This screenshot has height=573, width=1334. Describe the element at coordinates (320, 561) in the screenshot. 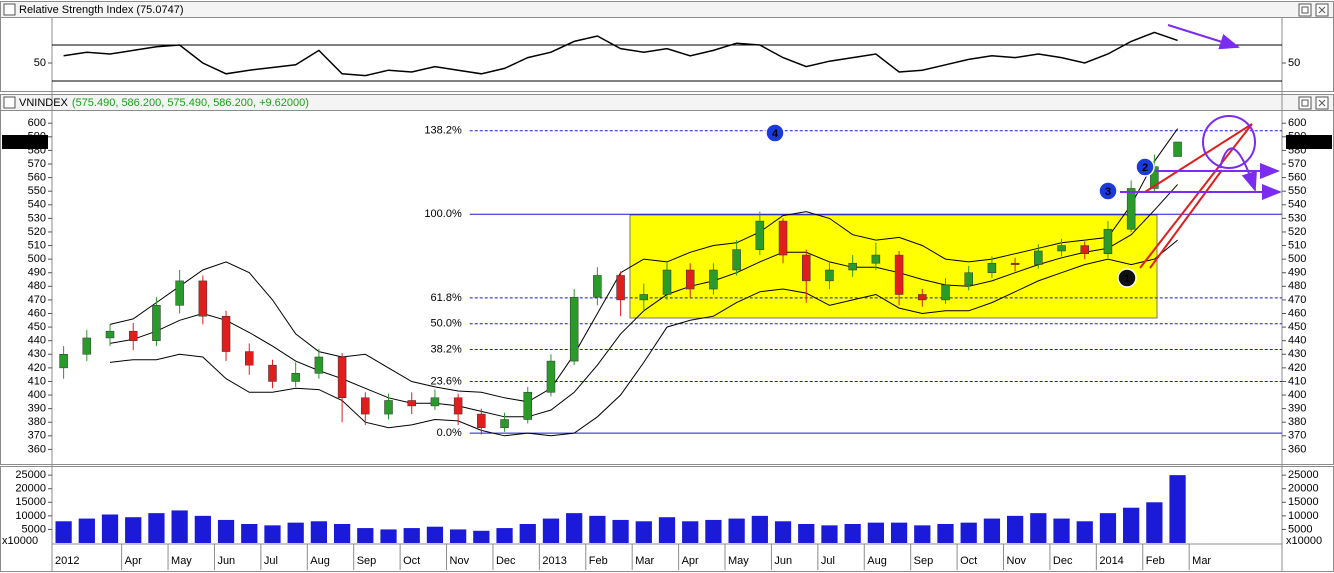

I see `x-tick-label: Aug` at that location.